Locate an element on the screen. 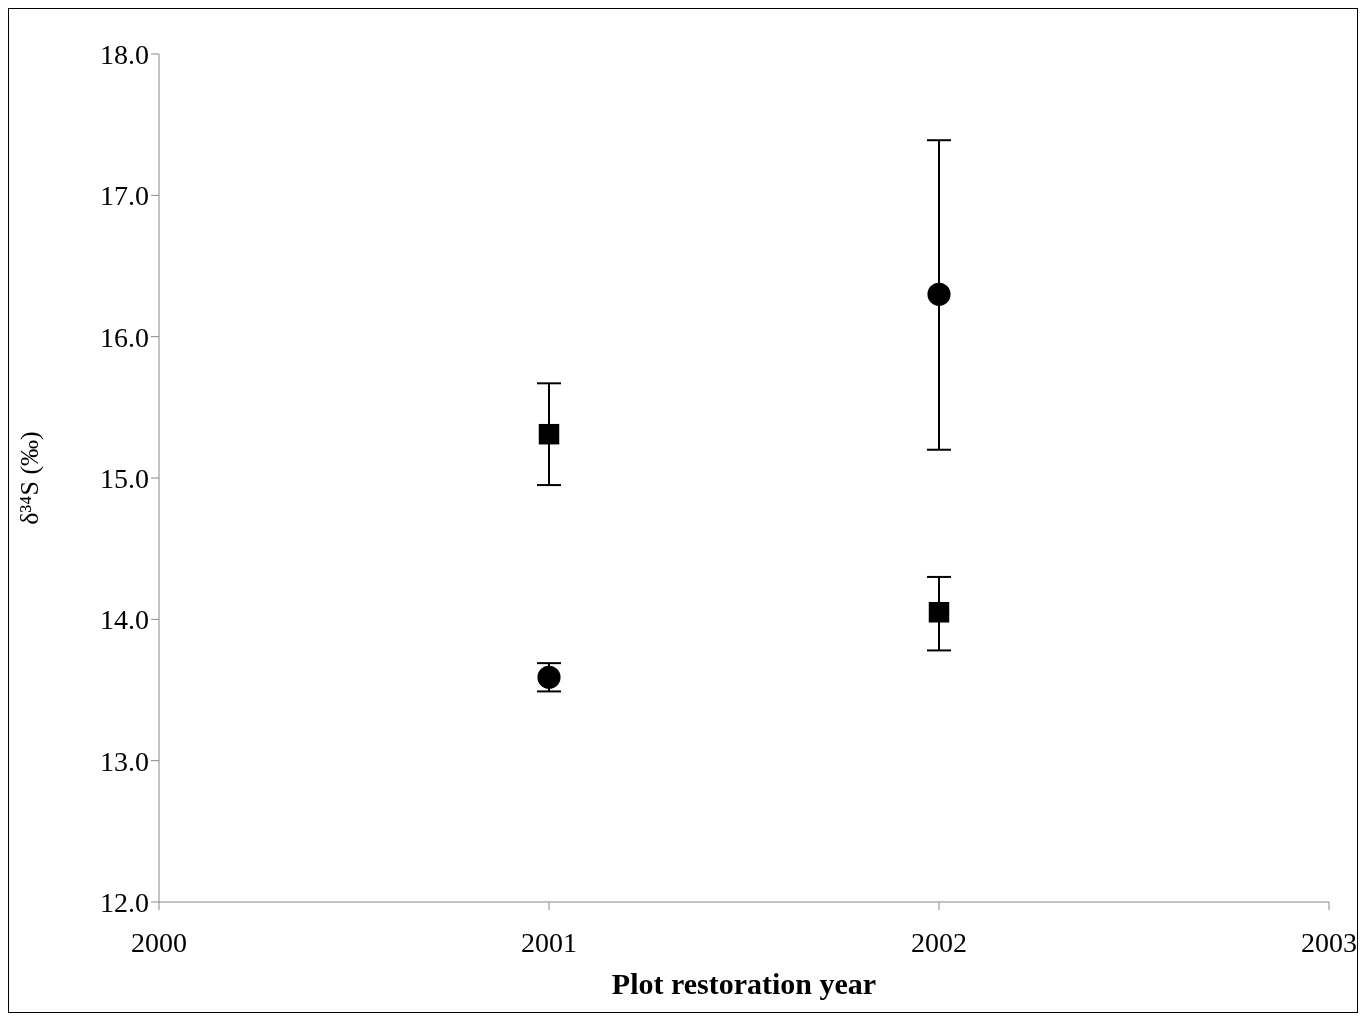 Image resolution: width=1366 pixels, height=1021 pixels. y-tick-label: 16.0 is located at coordinates (124, 337).